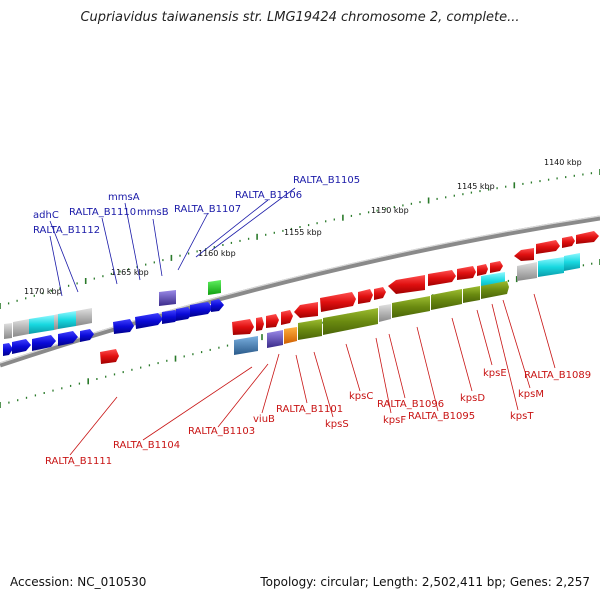  What do you see at coordinates (557, 375) in the screenshot?
I see `gene-label: RALTA_B1089` at bounding box center [557, 375].